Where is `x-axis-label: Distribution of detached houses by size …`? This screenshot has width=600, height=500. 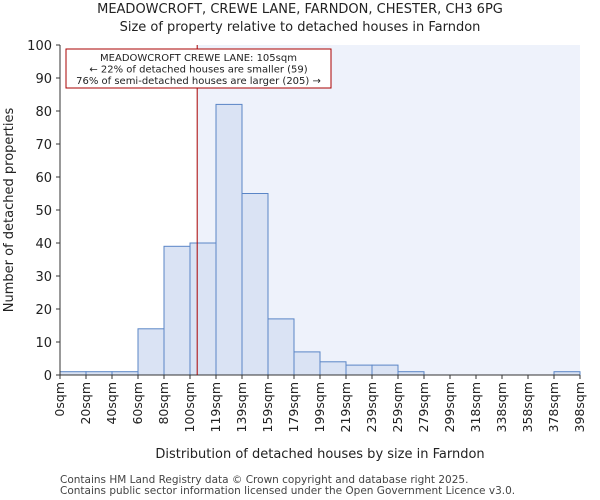
x-axis-label: Distribution of detached houses by size … is located at coordinates (319, 454).